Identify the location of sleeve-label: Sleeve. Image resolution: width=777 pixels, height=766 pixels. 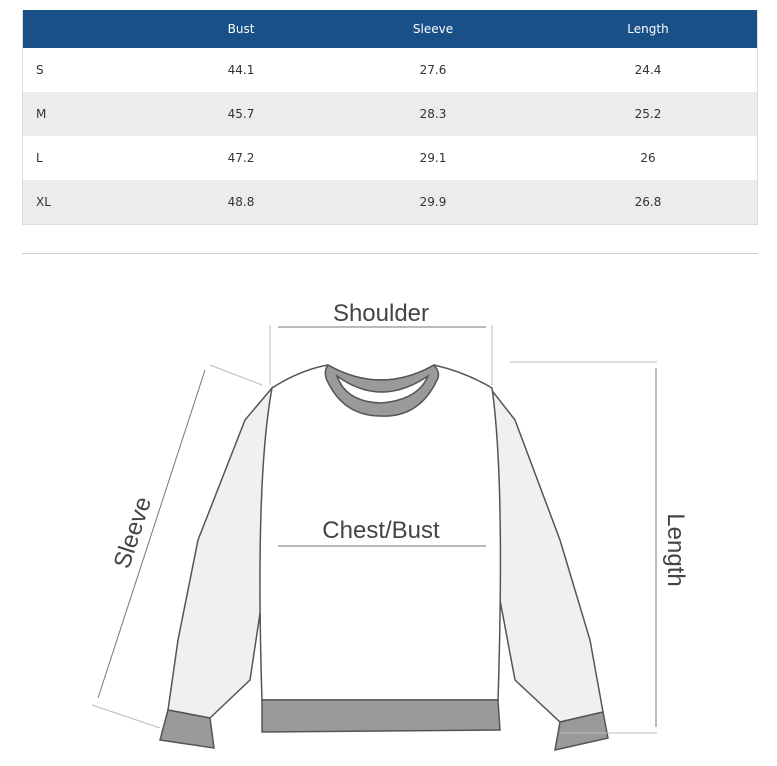
(133, 533).